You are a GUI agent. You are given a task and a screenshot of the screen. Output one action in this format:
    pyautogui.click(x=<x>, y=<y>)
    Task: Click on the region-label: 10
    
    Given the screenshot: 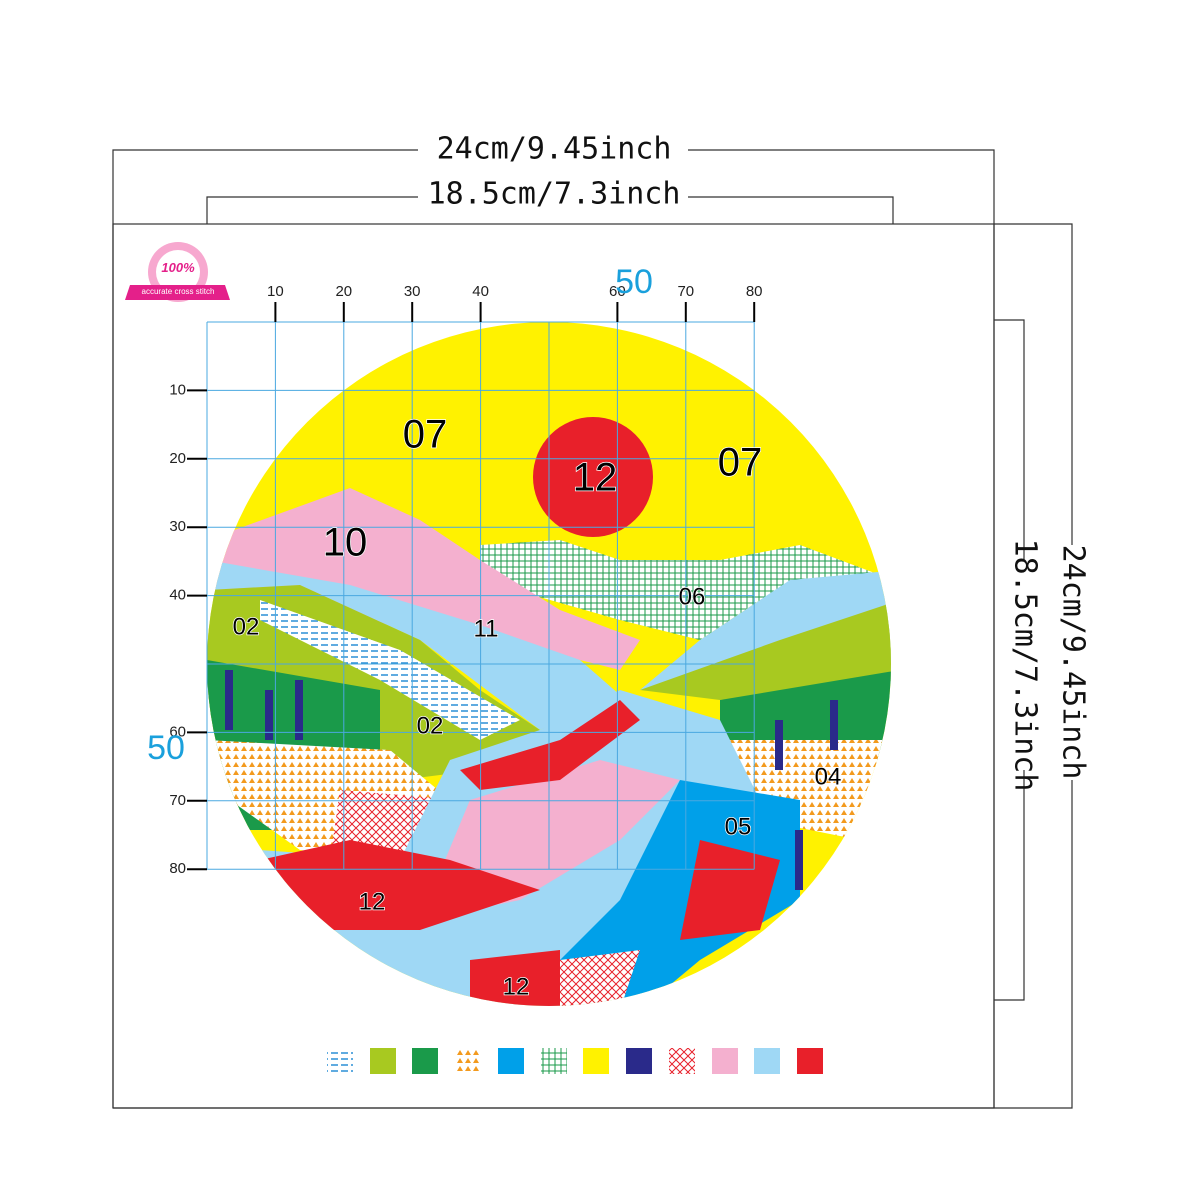 What is the action you would take?
    pyautogui.click(x=345, y=543)
    